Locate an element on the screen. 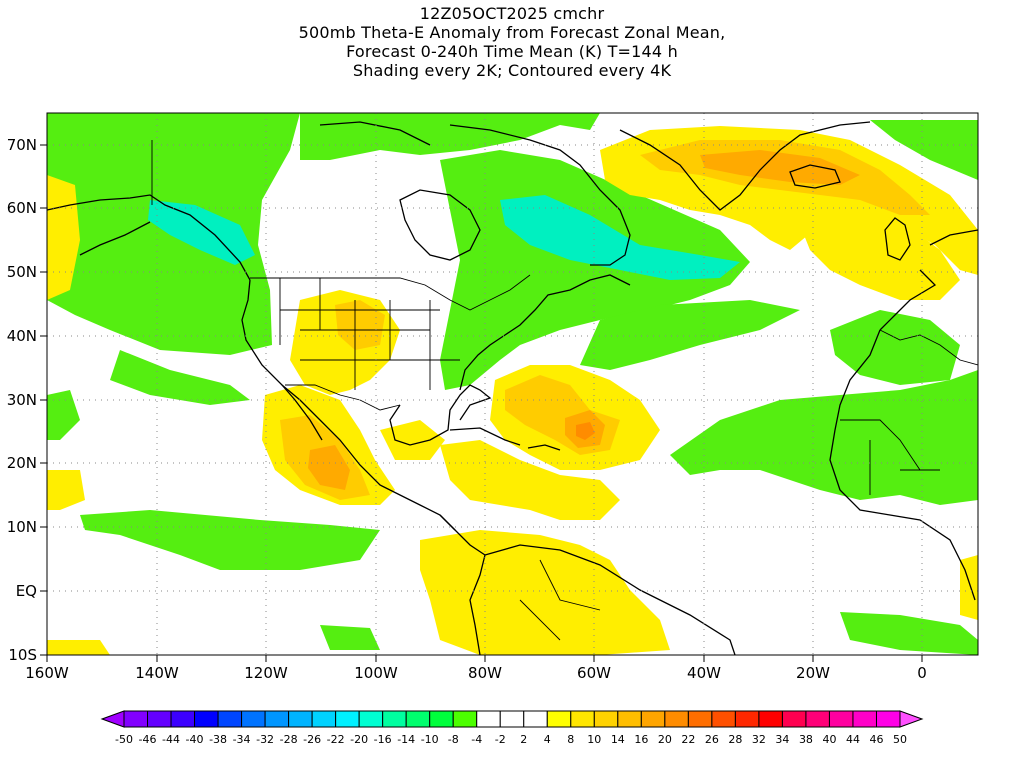  coast-iceland is located at coordinates (815, 176).